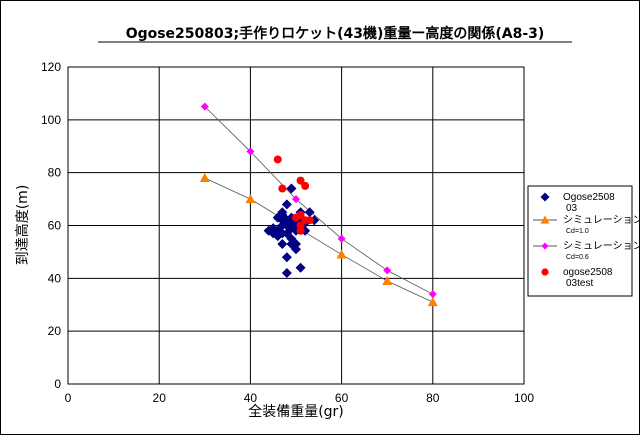 The height and width of the screenshot is (435, 640). Describe the element at coordinates (524, 398) in the screenshot. I see `x-tick-label: 100` at that location.